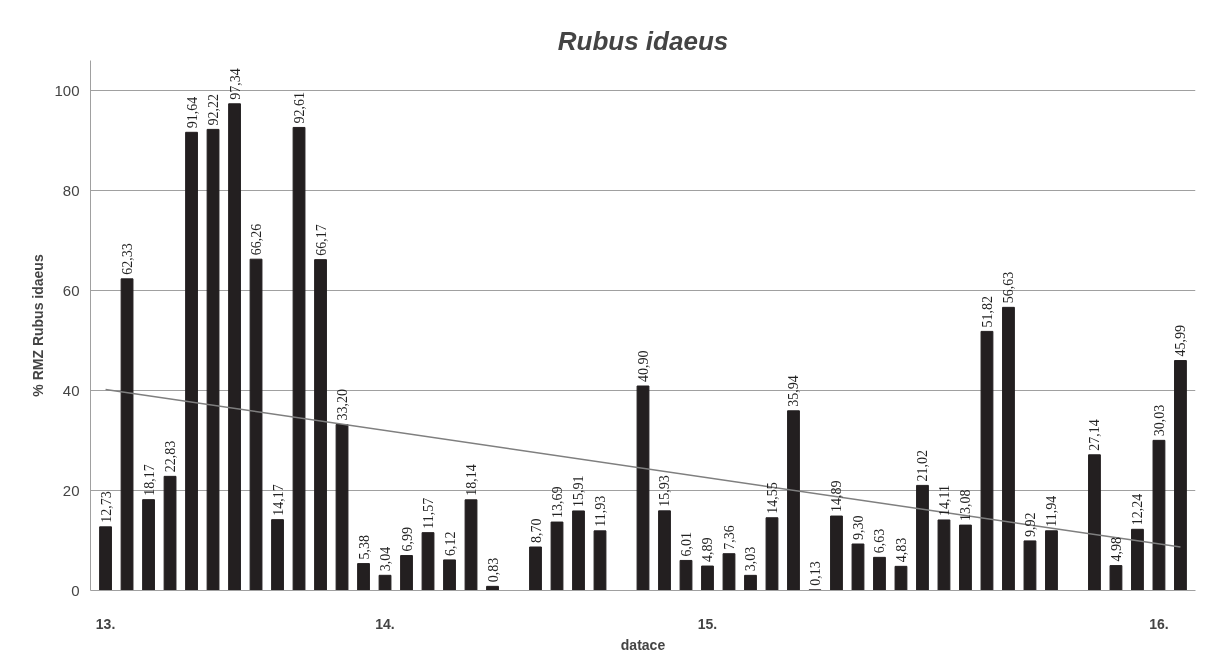  Describe the element at coordinates (278, 500) in the screenshot. I see `data-label: 14,17` at that location.